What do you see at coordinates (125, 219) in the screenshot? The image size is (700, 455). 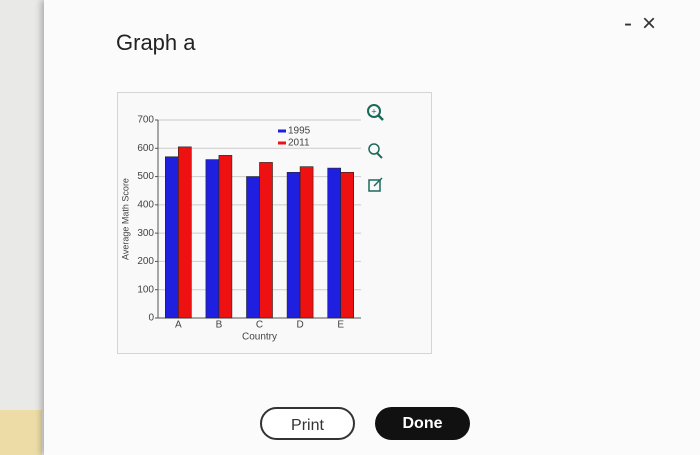 I see `y-axis-label: Average Math Score` at bounding box center [125, 219].